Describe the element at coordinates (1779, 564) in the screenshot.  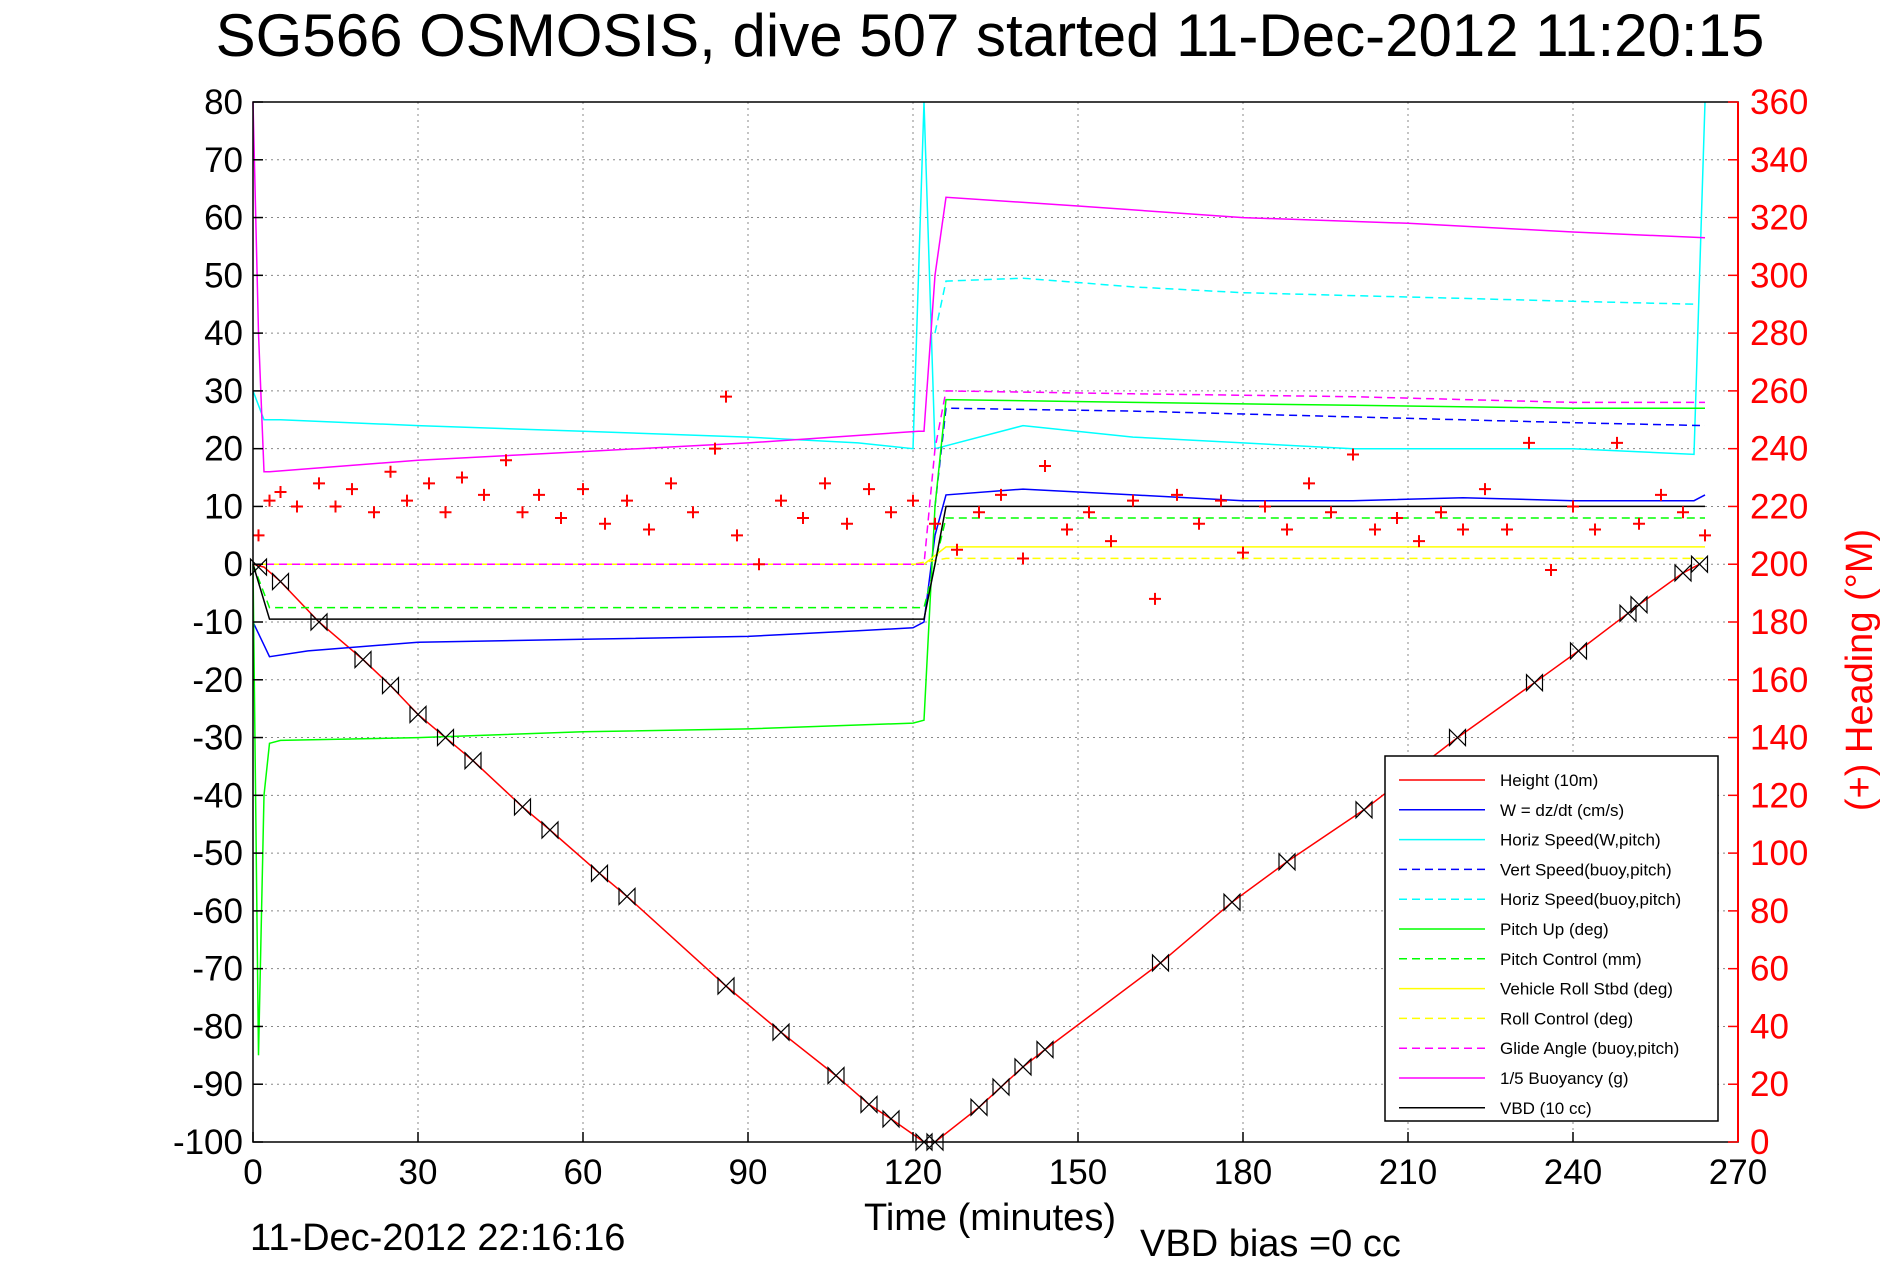
I see `y2-tick-label: 200` at that location.